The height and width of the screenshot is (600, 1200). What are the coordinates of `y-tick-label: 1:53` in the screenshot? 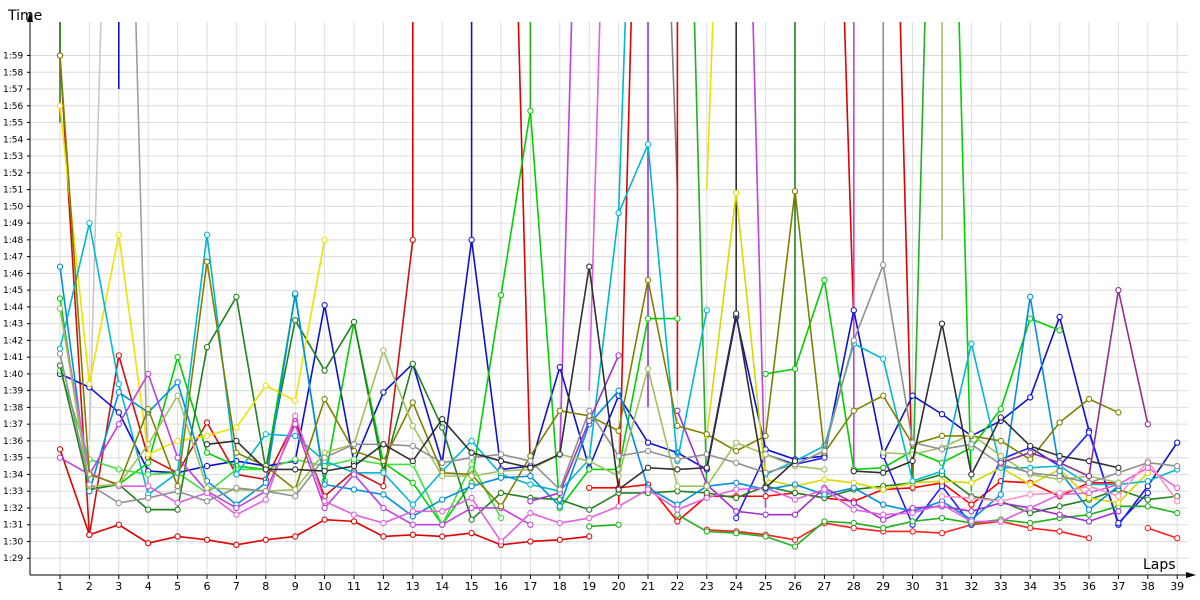 It's located at (13, 157).